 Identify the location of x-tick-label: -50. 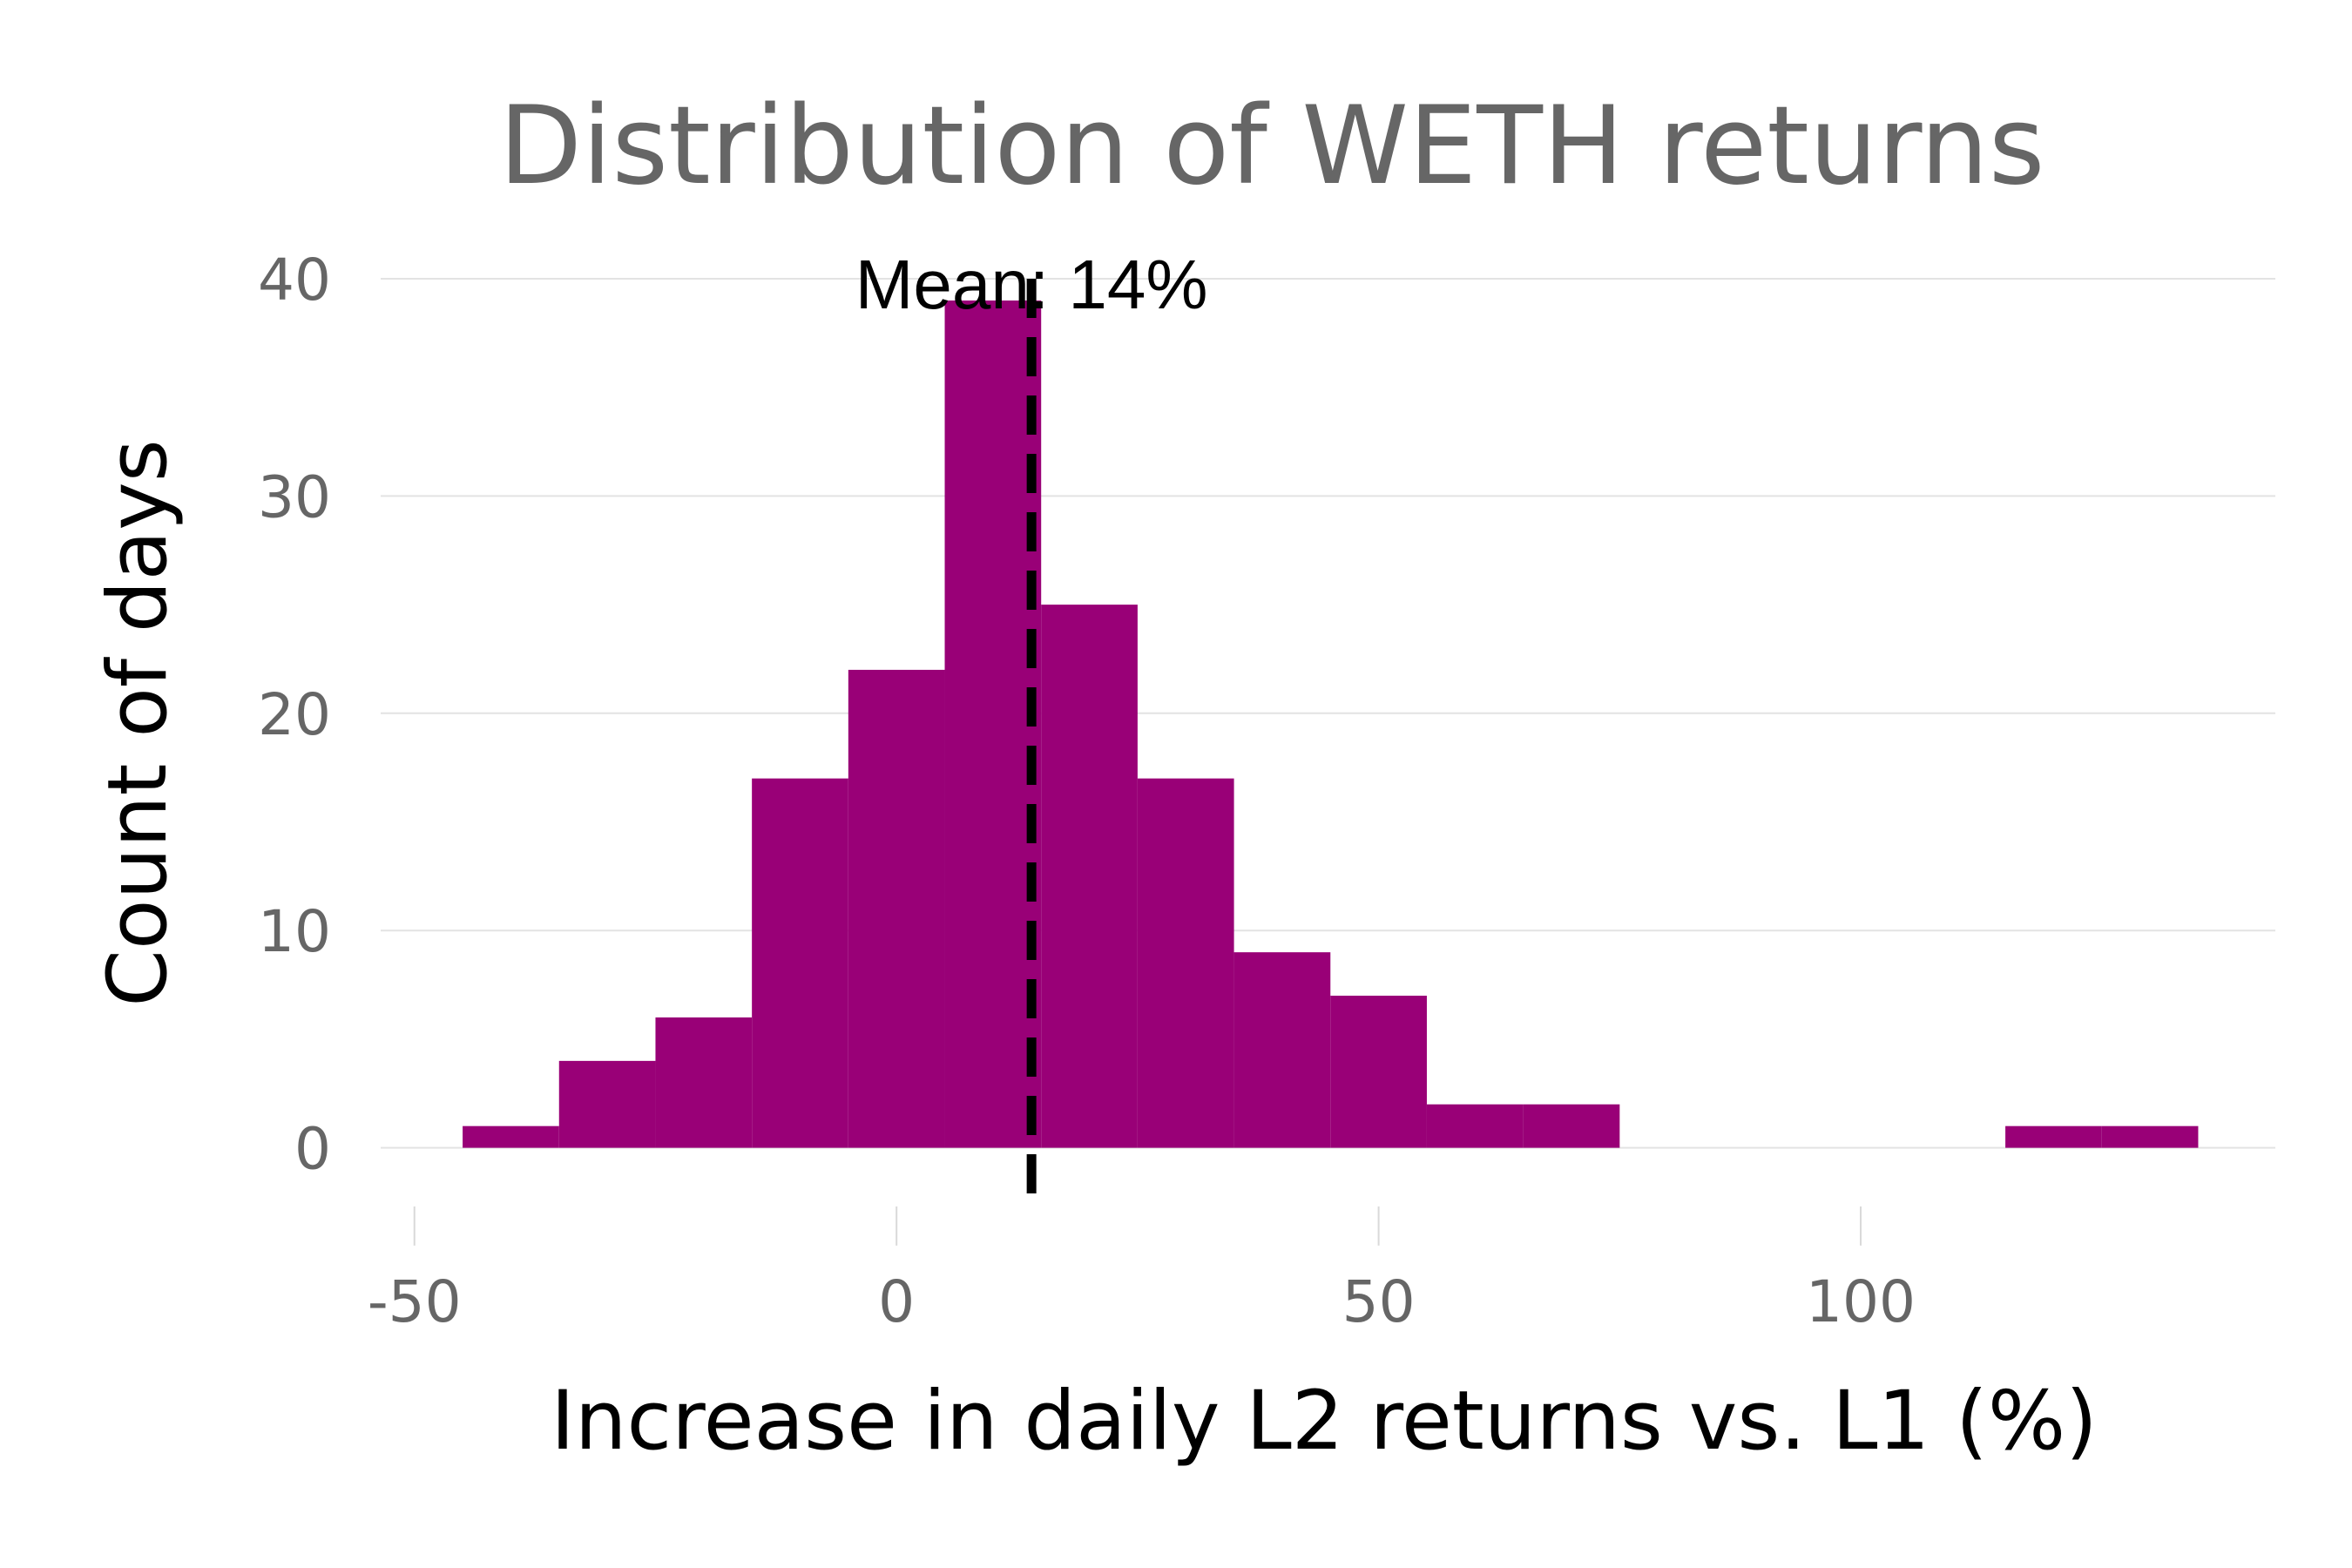
(415, 1301).